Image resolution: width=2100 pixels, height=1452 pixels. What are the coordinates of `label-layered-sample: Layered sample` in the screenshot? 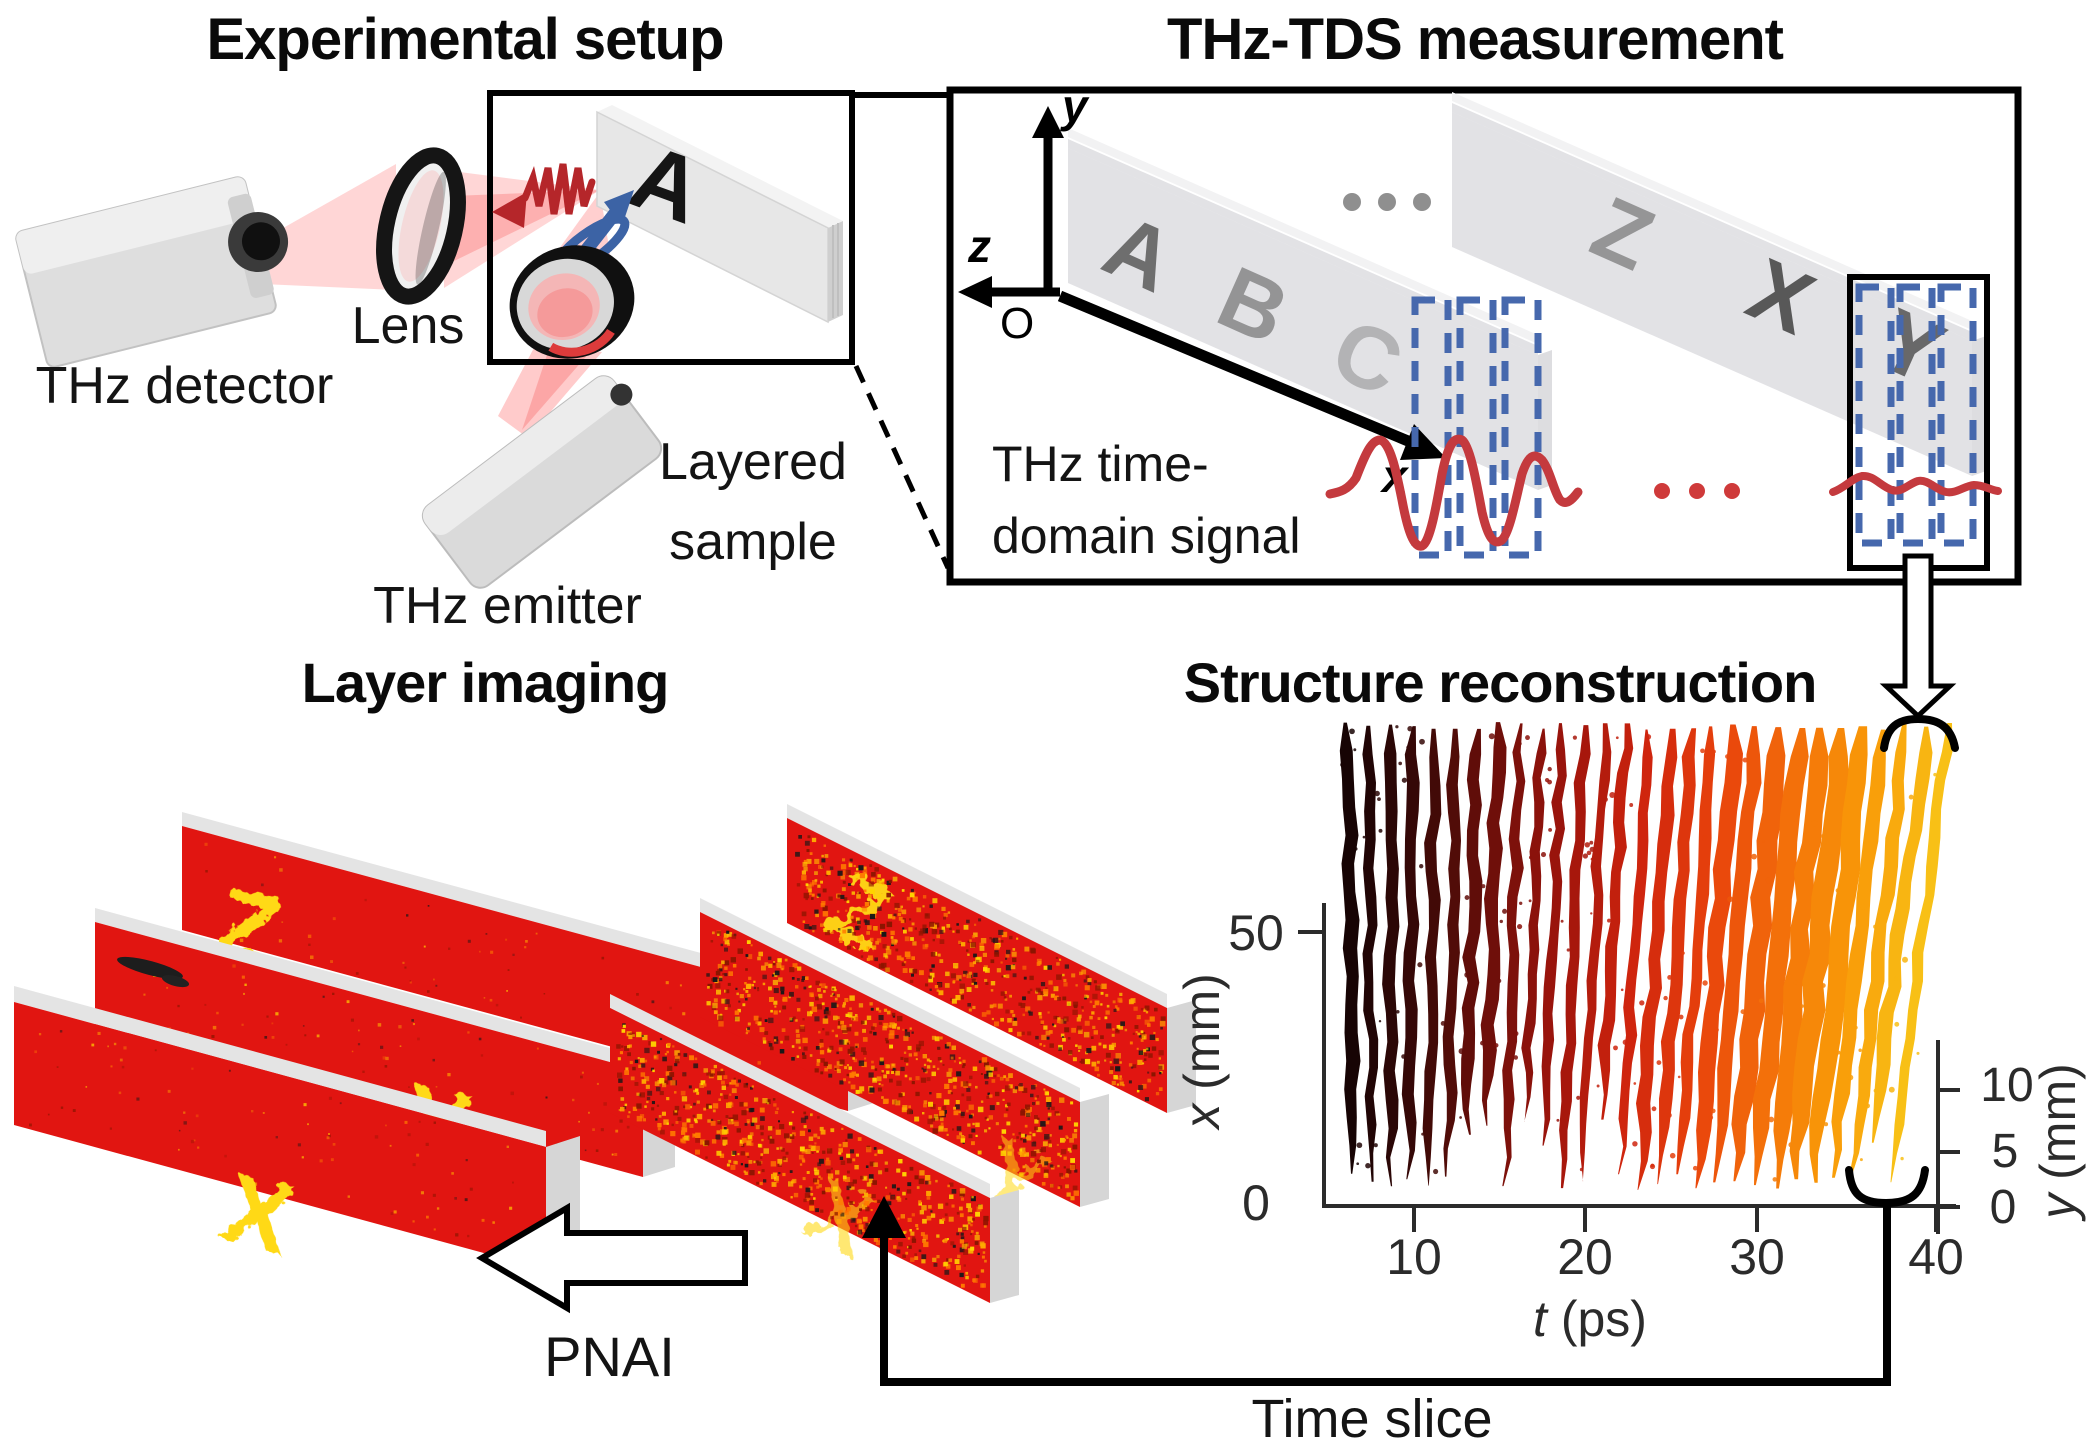 It's located at (753, 502).